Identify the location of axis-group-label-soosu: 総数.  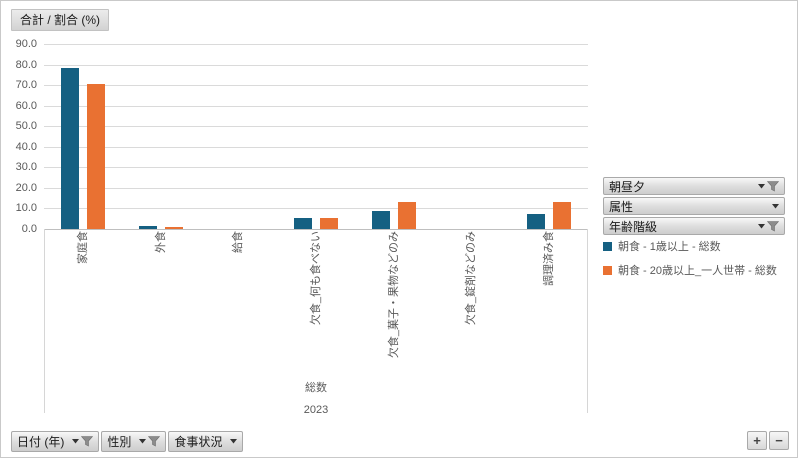
(316, 388).